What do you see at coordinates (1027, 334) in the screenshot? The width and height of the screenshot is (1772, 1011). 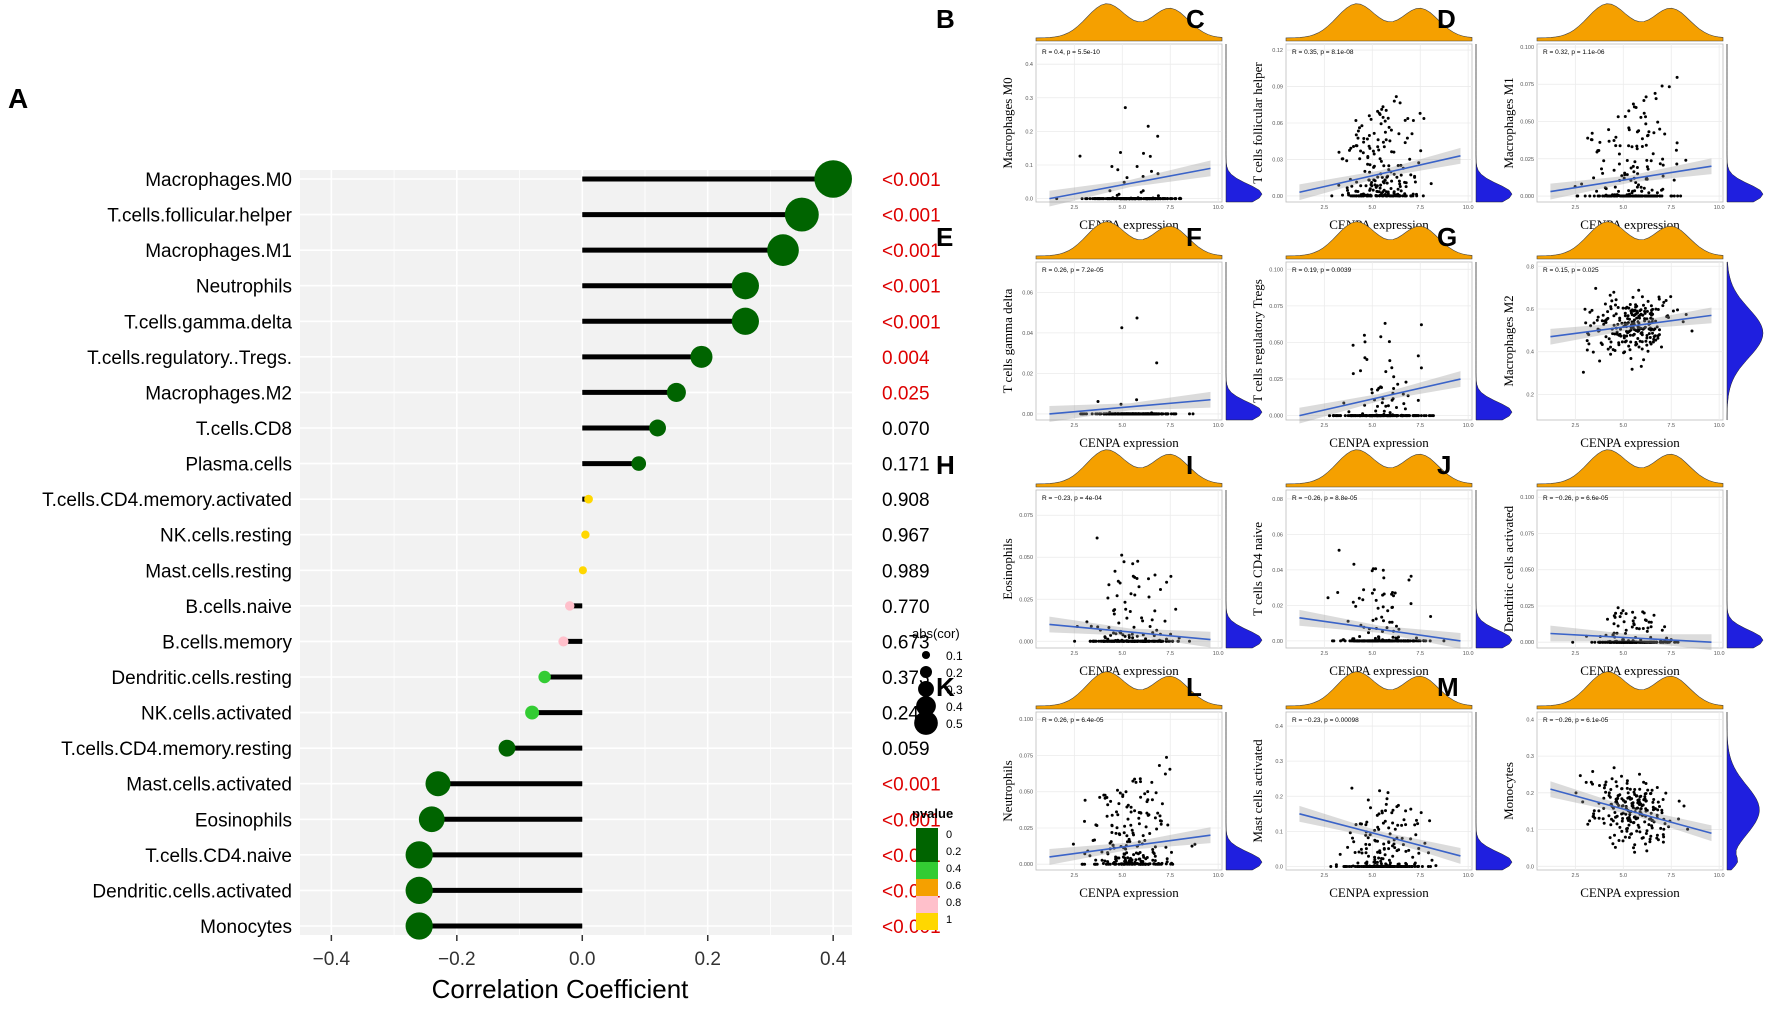 I see `y-tick-label: 0.04` at bounding box center [1027, 334].